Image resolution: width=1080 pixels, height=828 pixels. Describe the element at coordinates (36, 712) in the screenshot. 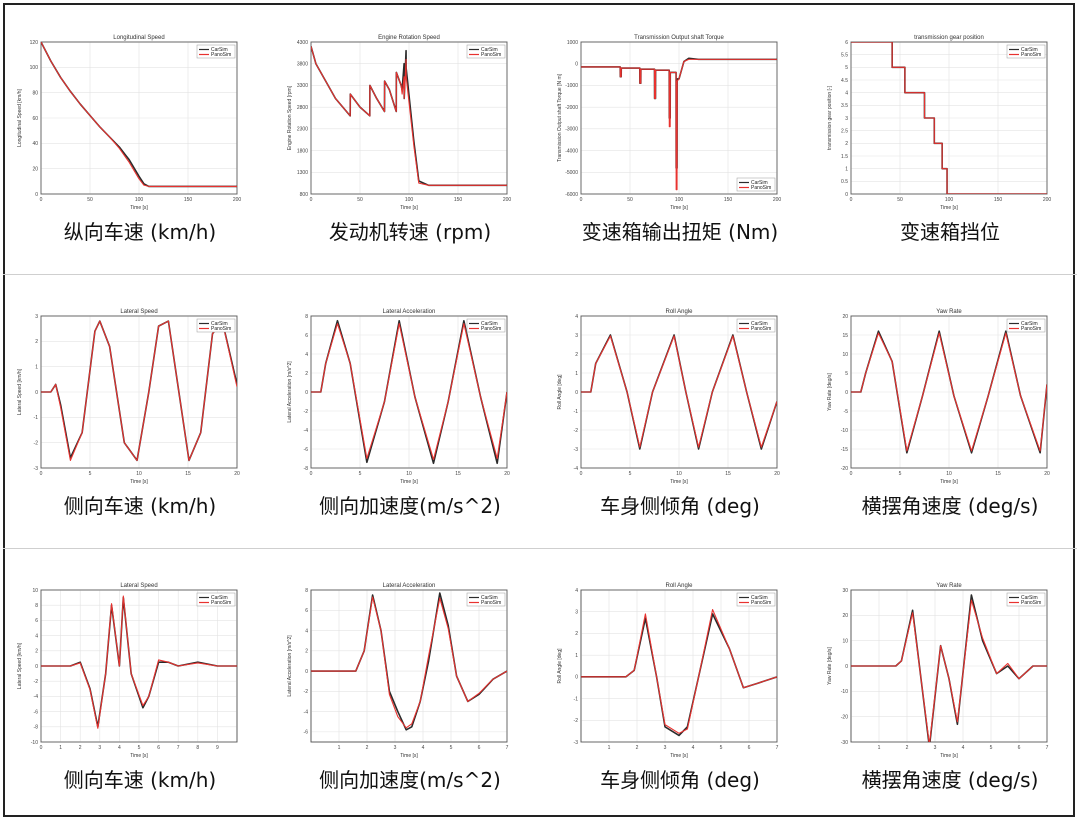

I see `y-tick-label: -6` at that location.